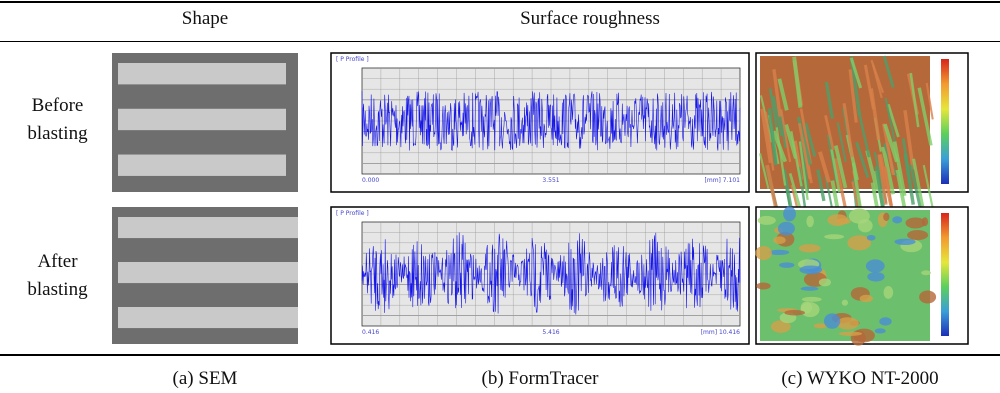  Describe the element at coordinates (550, 180) in the screenshot. I see `profile-x-label: 3.551` at that location.